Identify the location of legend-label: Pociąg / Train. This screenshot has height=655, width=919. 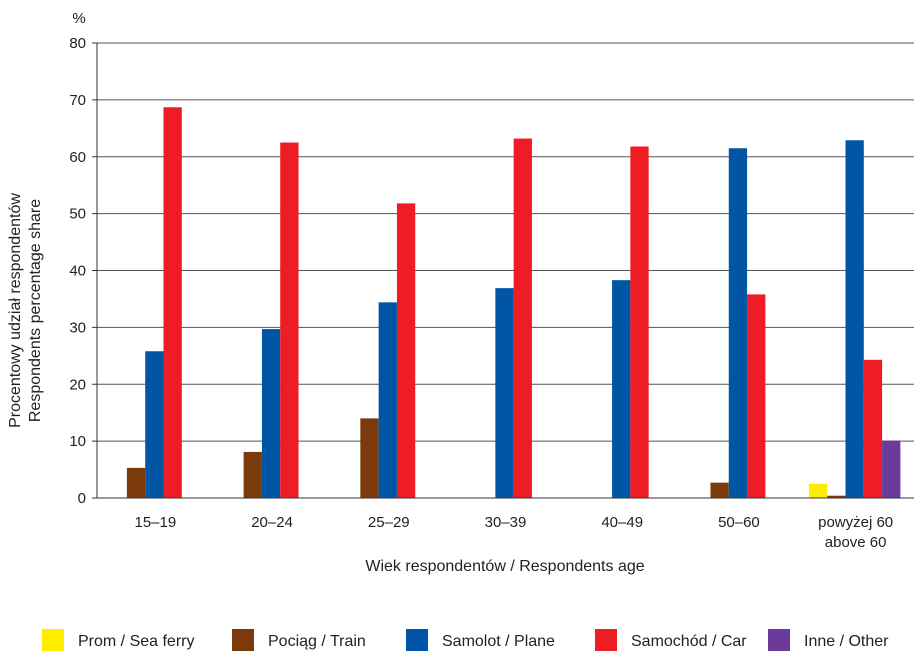
(317, 641).